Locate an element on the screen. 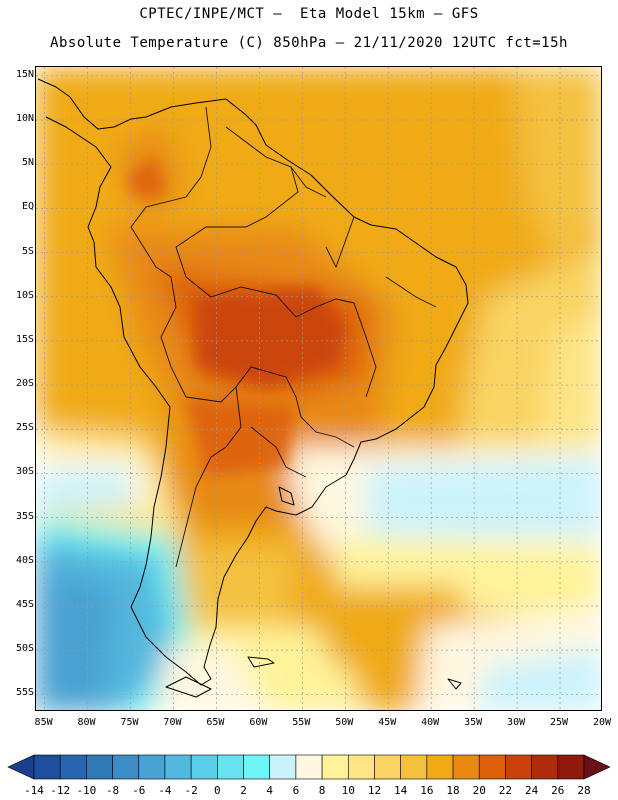 The width and height of the screenshot is (618, 800). latitude-label: 30S is located at coordinates (24, 472).